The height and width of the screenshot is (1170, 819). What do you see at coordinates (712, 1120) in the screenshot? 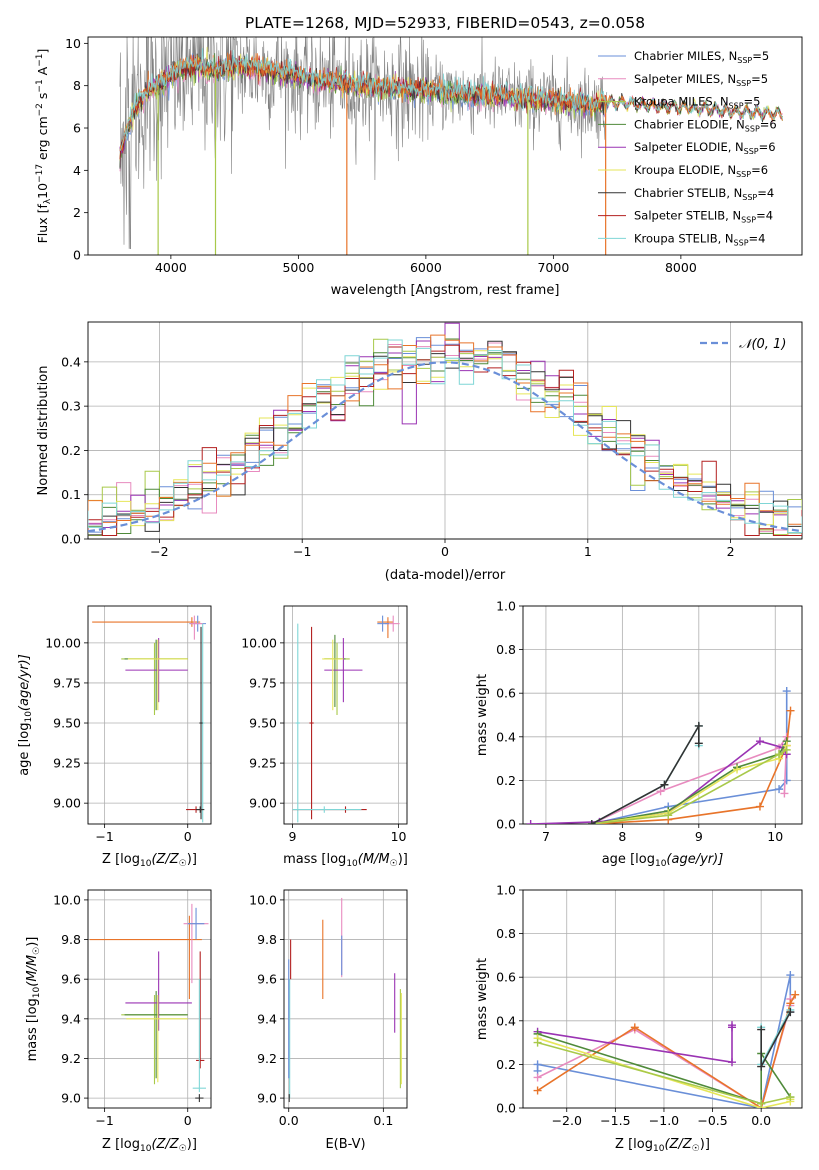
I see `x-tick-label: −0.5` at bounding box center [712, 1120].